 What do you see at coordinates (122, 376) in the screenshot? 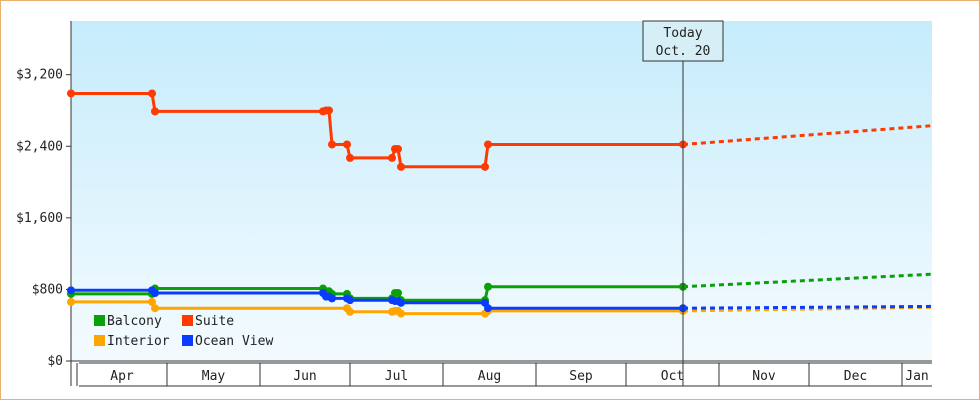
I see `month-label-apr: Apr` at bounding box center [122, 376].